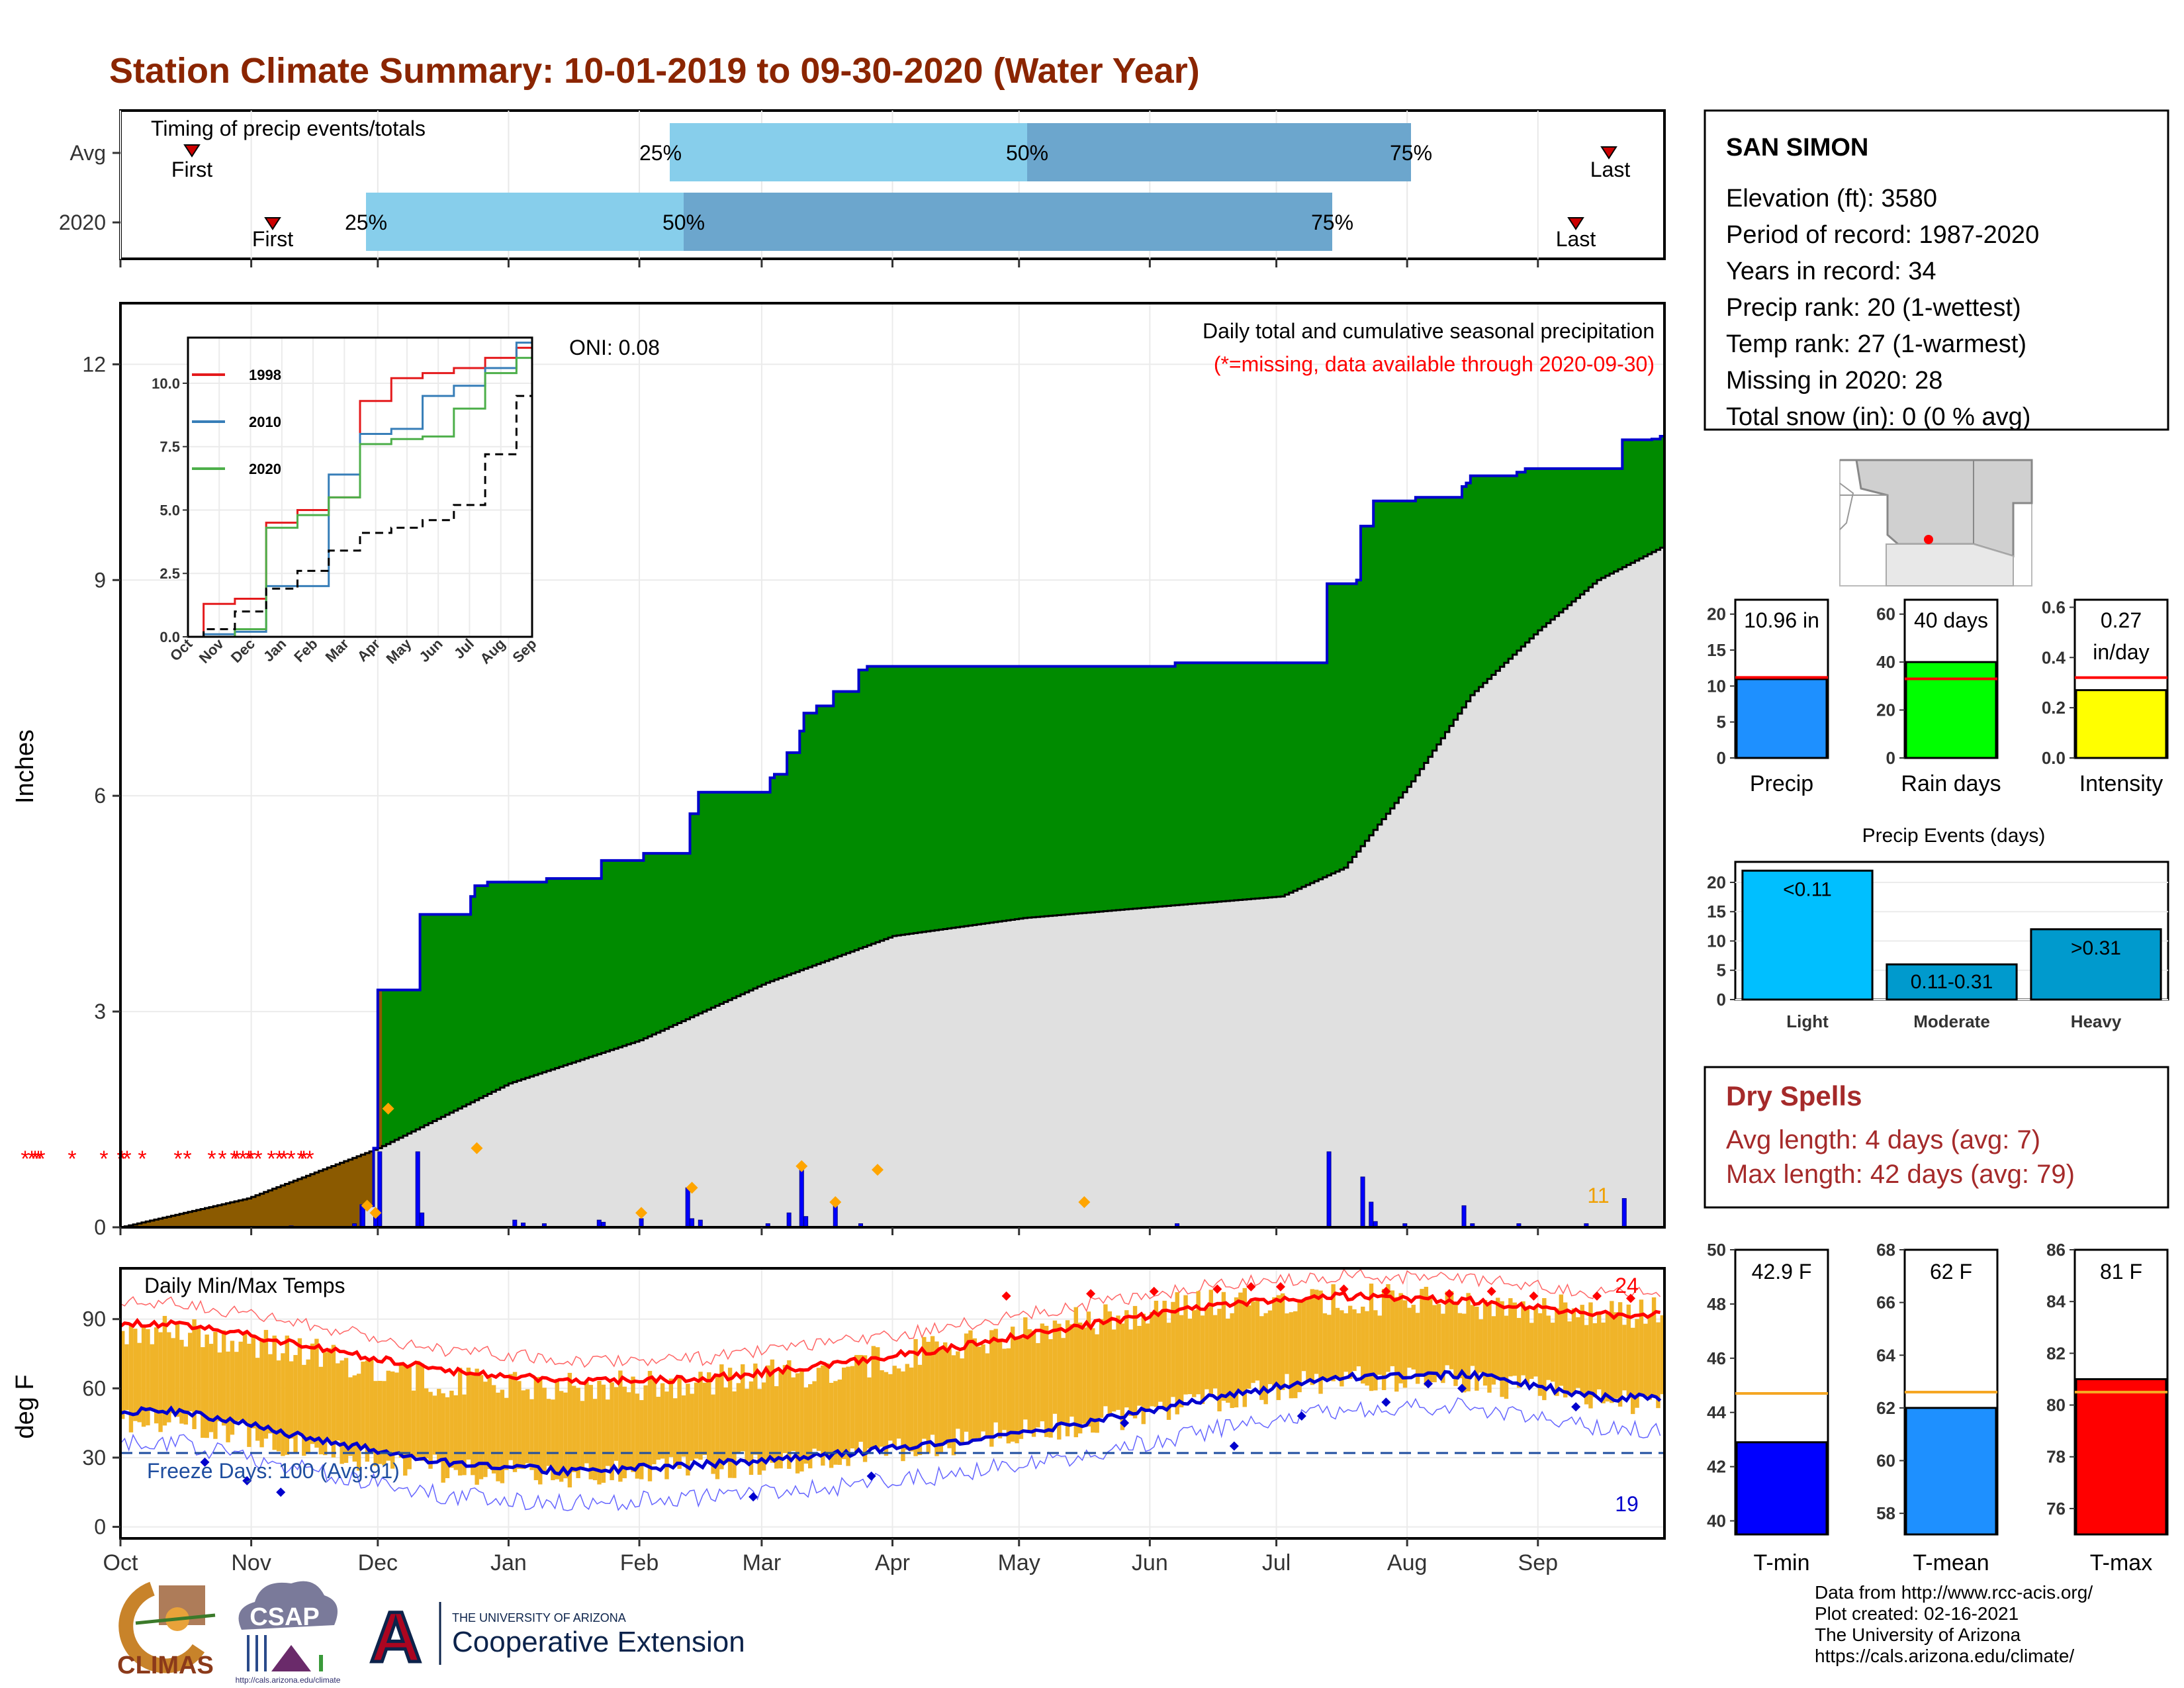  Describe the element at coordinates (1538, 1562) in the screenshot. I see `month-axis-label: Sep` at that location.